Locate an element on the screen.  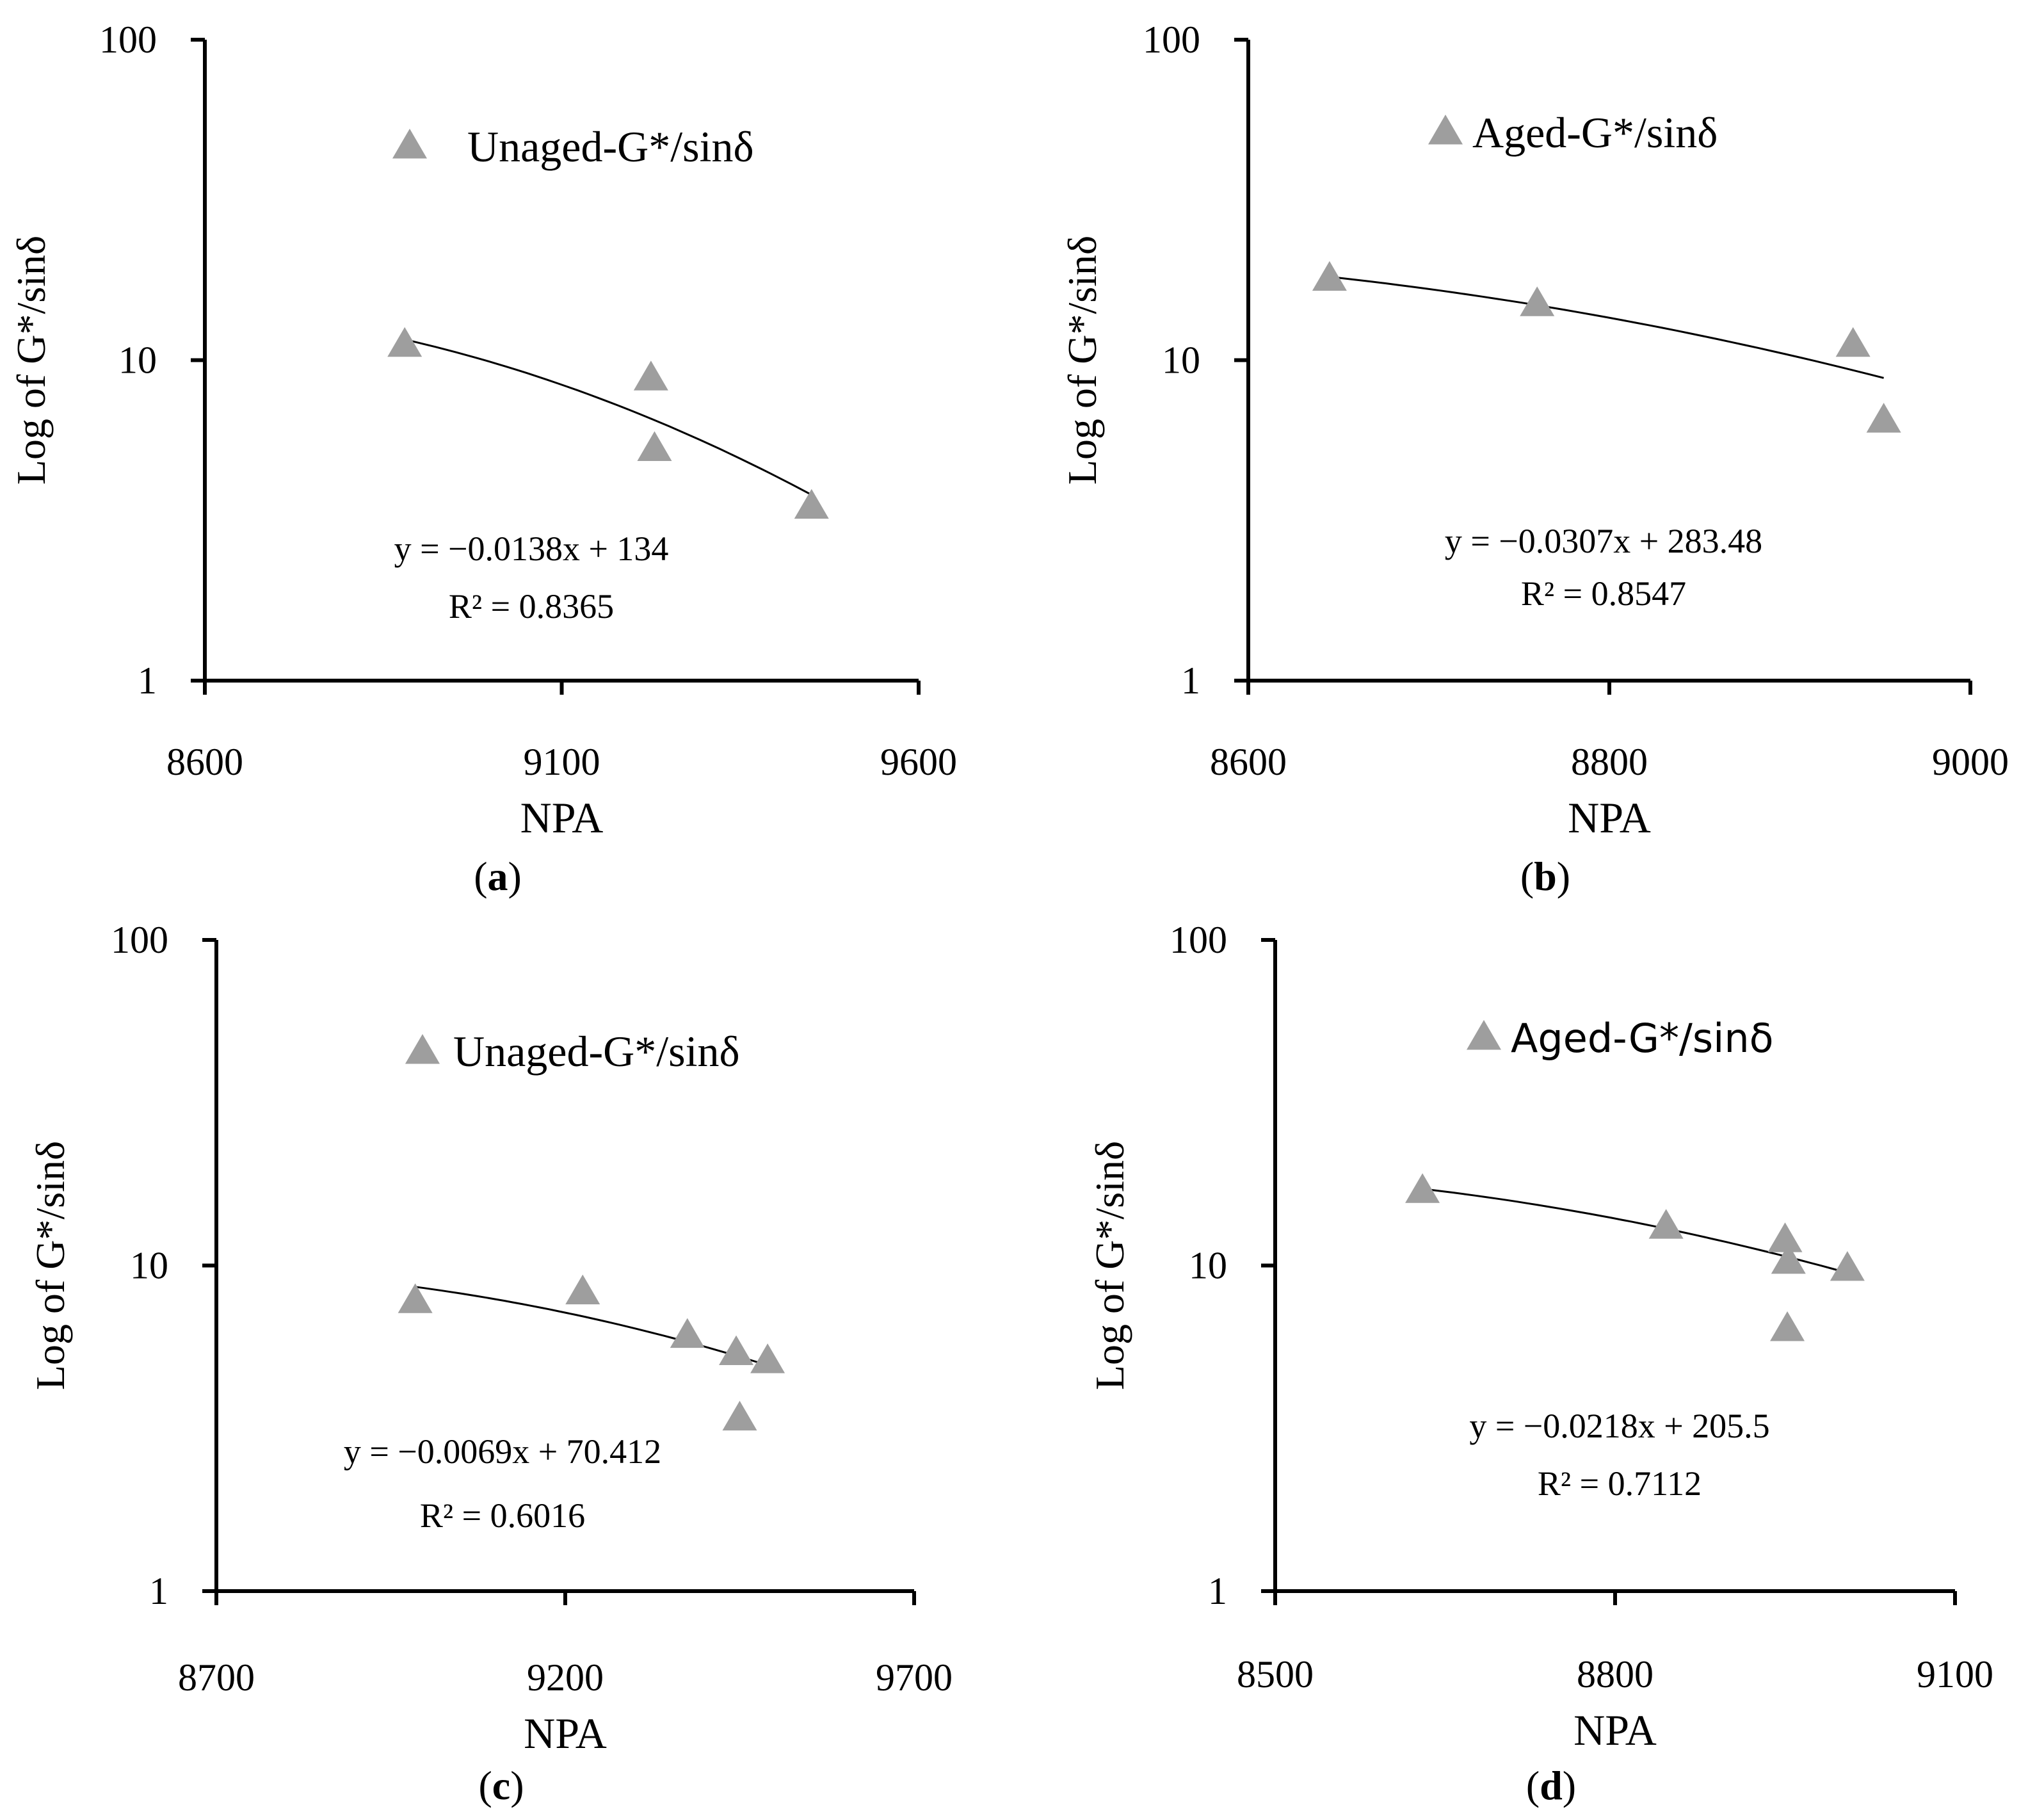
panel-label: (b) is located at coordinates (1545, 876).